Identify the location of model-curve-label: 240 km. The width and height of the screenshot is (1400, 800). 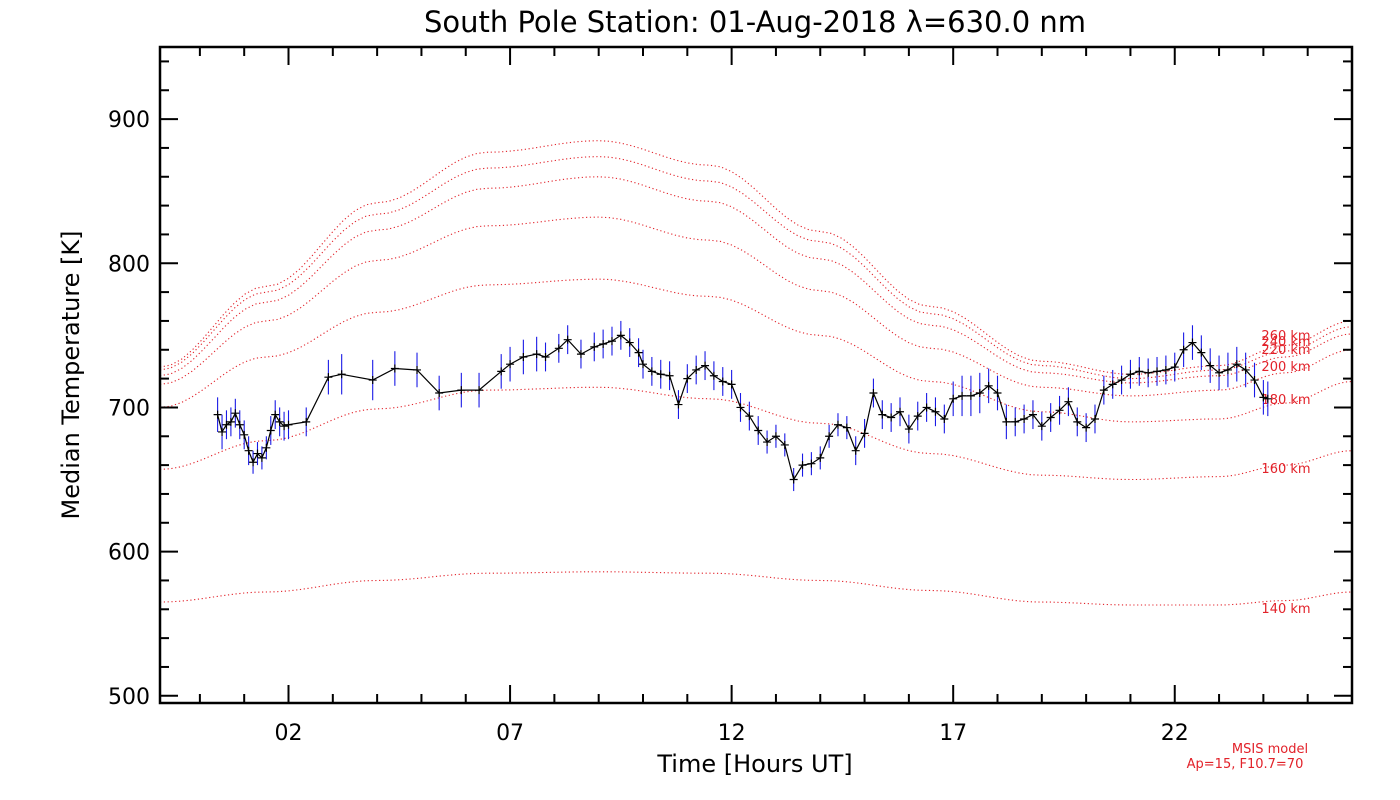
(1285, 342).